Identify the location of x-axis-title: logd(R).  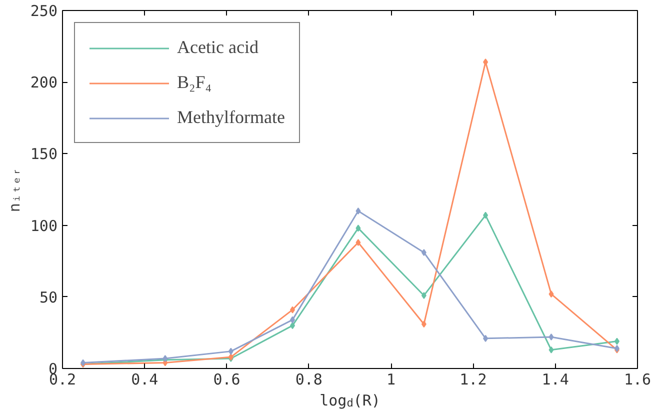
(350, 401).